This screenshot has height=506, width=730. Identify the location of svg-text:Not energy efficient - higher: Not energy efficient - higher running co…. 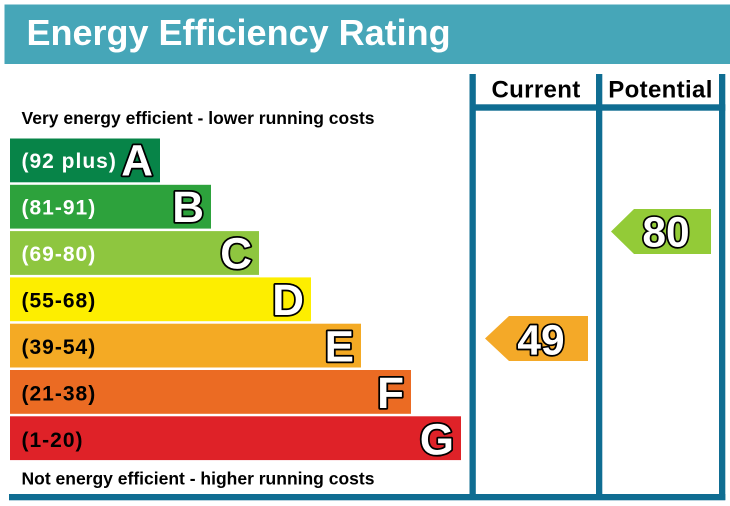
(198, 479).